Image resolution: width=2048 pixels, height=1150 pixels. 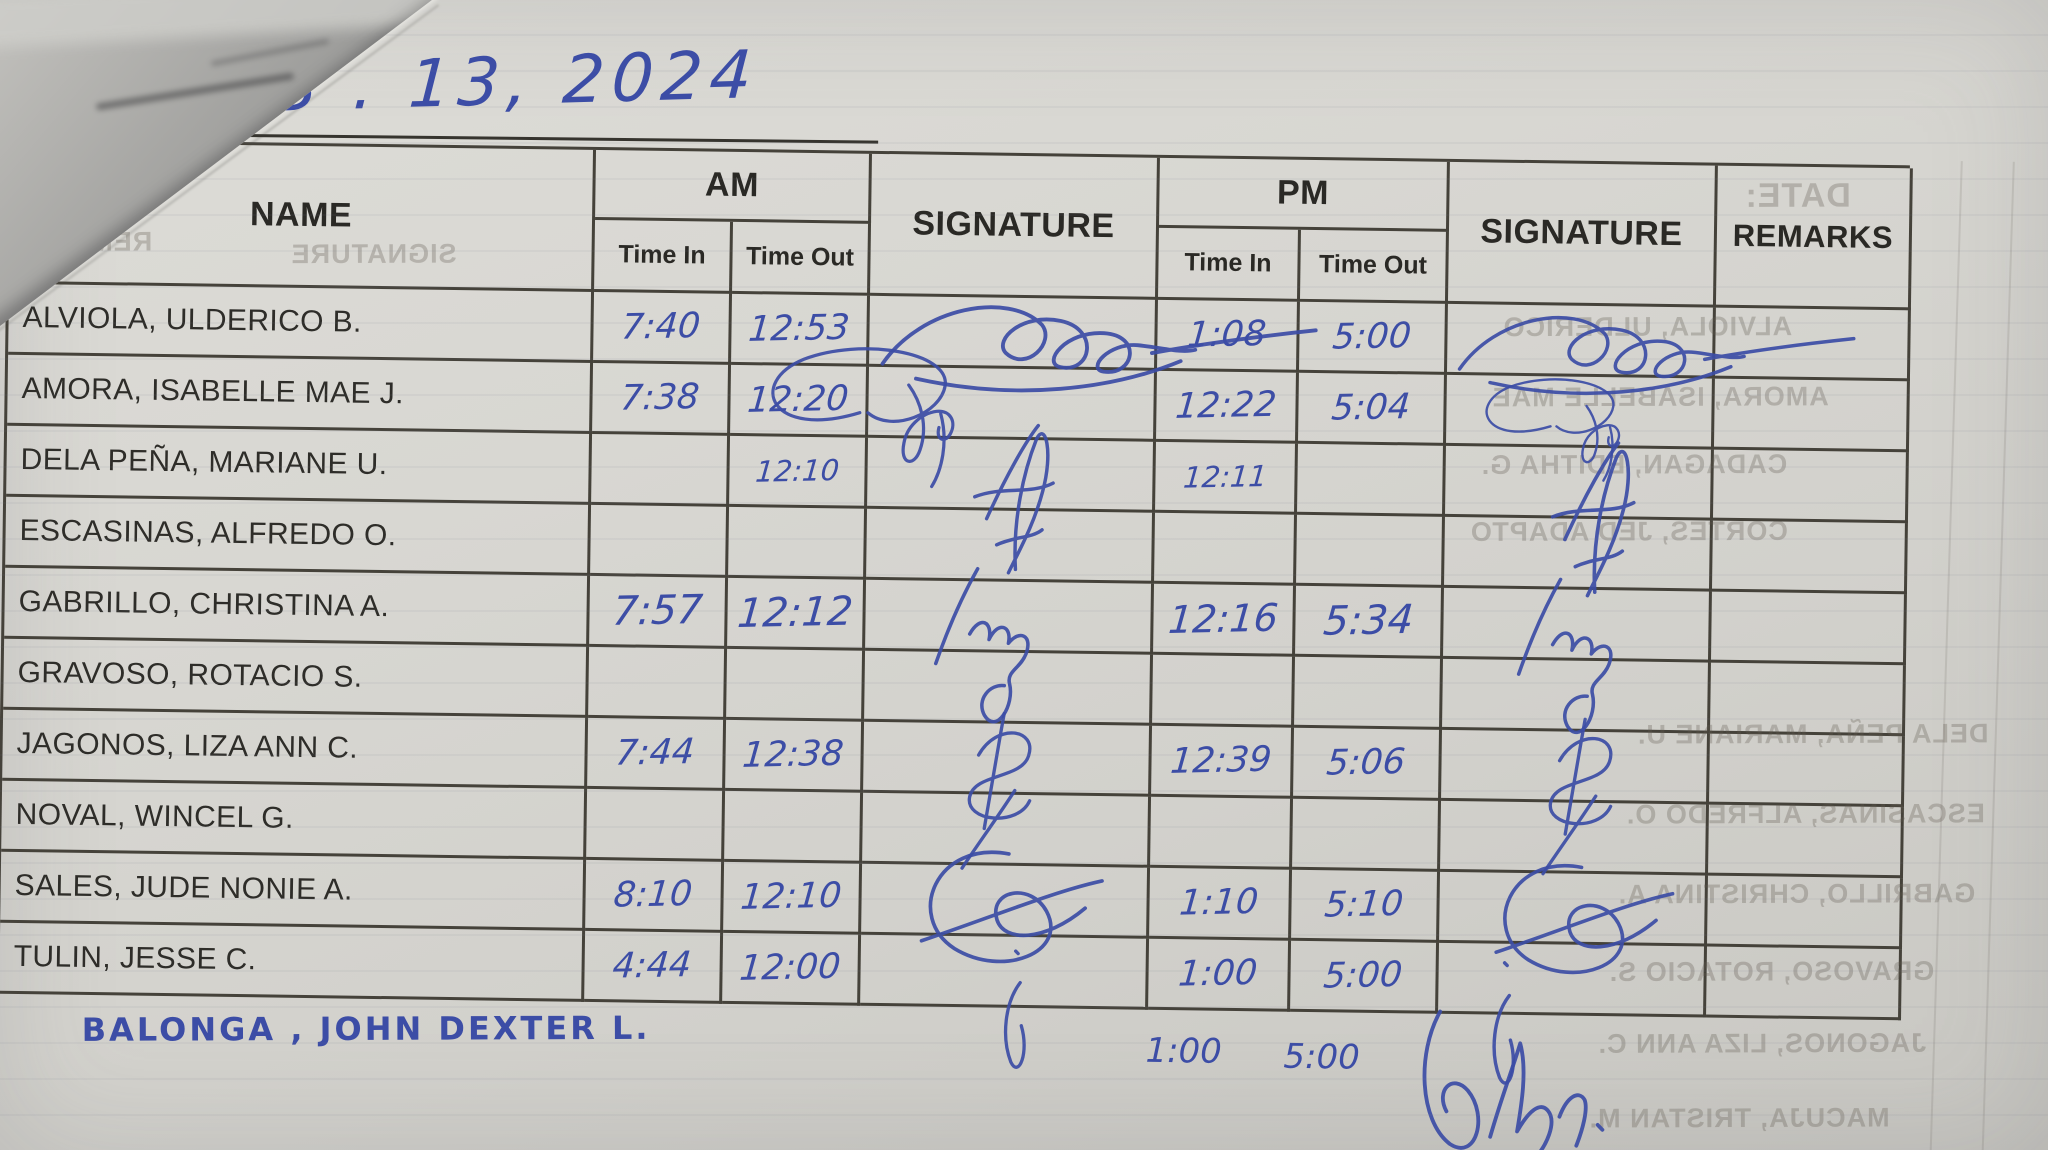 I want to click on pm-time-in: 12:16, so click(x=1224, y=620).